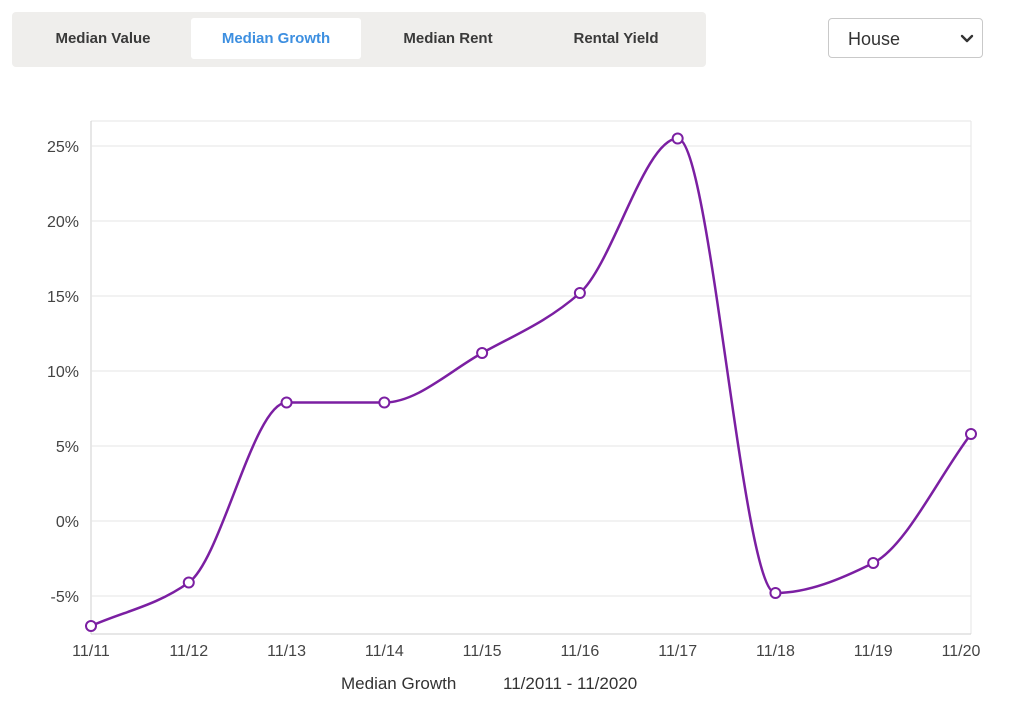 The image size is (1024, 711). Describe the element at coordinates (873, 651) in the screenshot. I see `x-tick-label: 11/19` at that location.